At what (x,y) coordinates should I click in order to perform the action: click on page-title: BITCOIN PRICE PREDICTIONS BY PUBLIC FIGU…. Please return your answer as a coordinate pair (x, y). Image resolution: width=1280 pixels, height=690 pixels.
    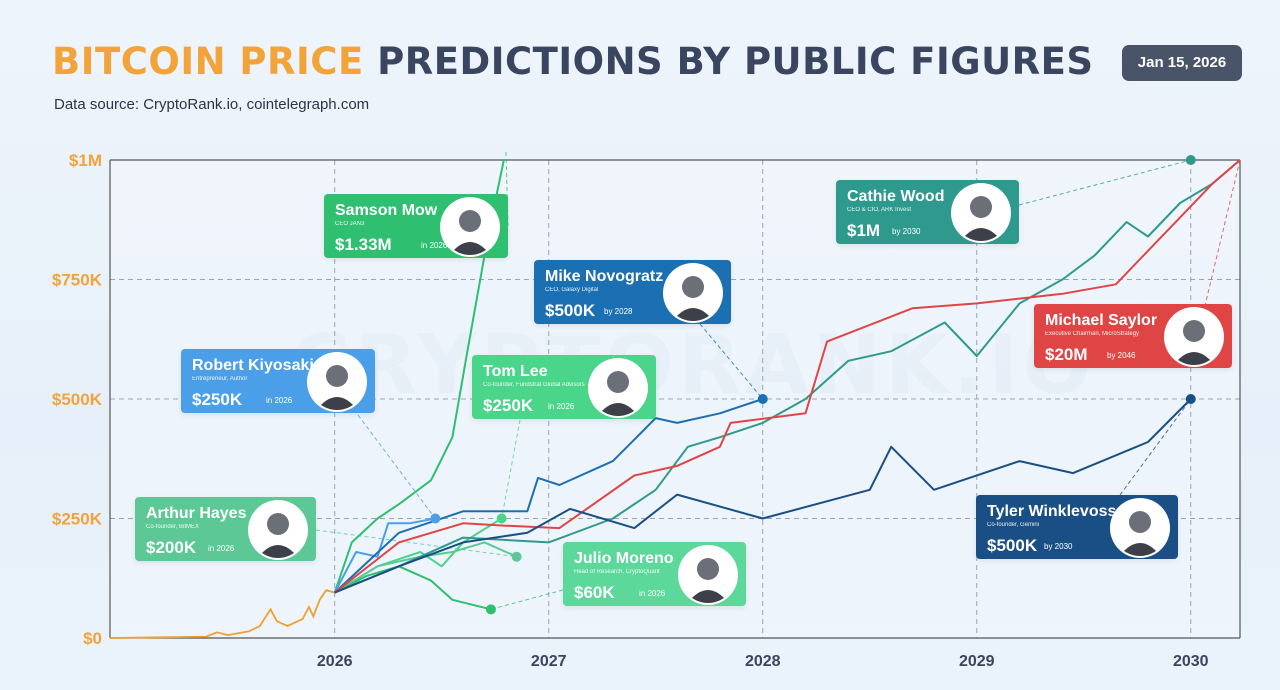
    Looking at the image, I should click on (573, 61).